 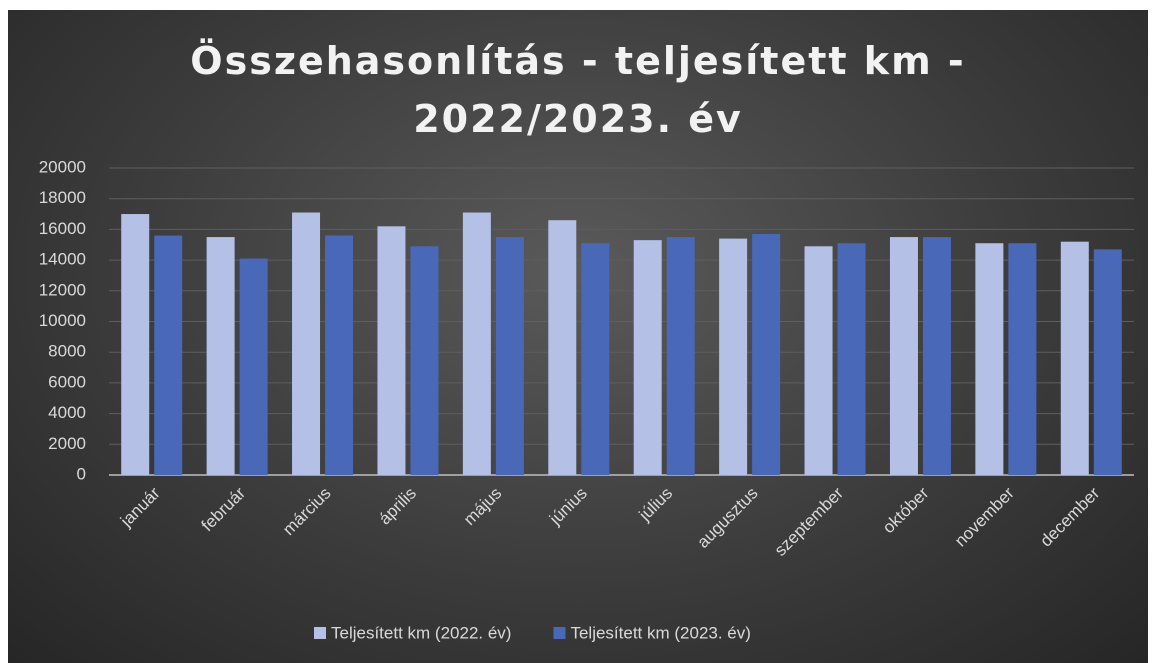 I want to click on legend-label: Teljesített km (2022. év), so click(x=421, y=632).